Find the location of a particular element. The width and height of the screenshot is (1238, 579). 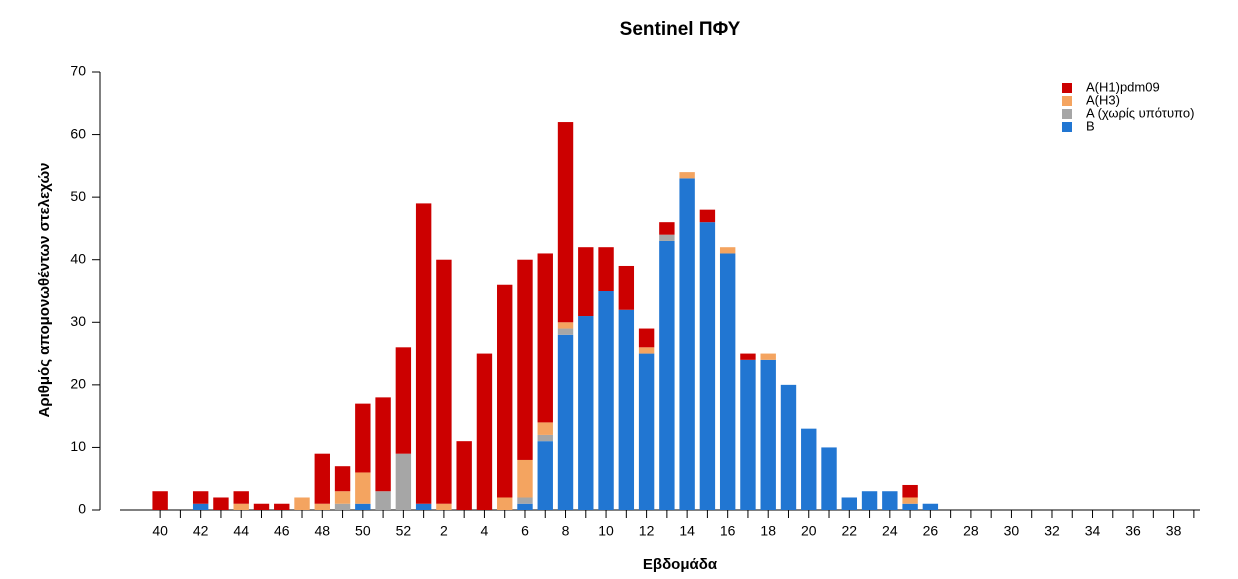

x-tick-label: 2 is located at coordinates (444, 531).